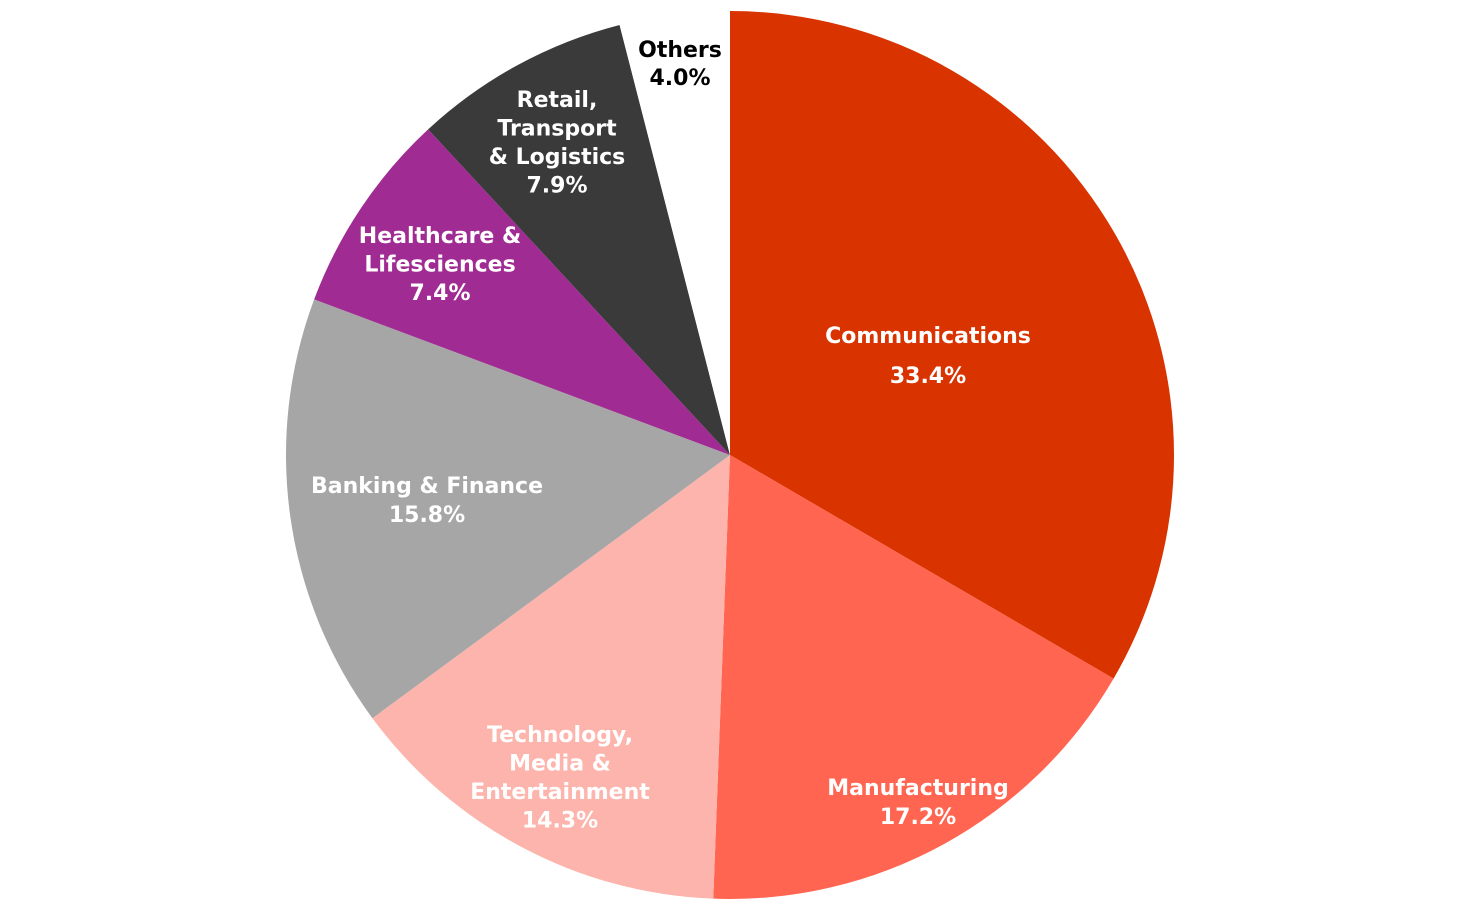 This screenshot has width=1460, height=910. I want to click on pie-slice-healthcare-lifesciences, so click(522, 292).